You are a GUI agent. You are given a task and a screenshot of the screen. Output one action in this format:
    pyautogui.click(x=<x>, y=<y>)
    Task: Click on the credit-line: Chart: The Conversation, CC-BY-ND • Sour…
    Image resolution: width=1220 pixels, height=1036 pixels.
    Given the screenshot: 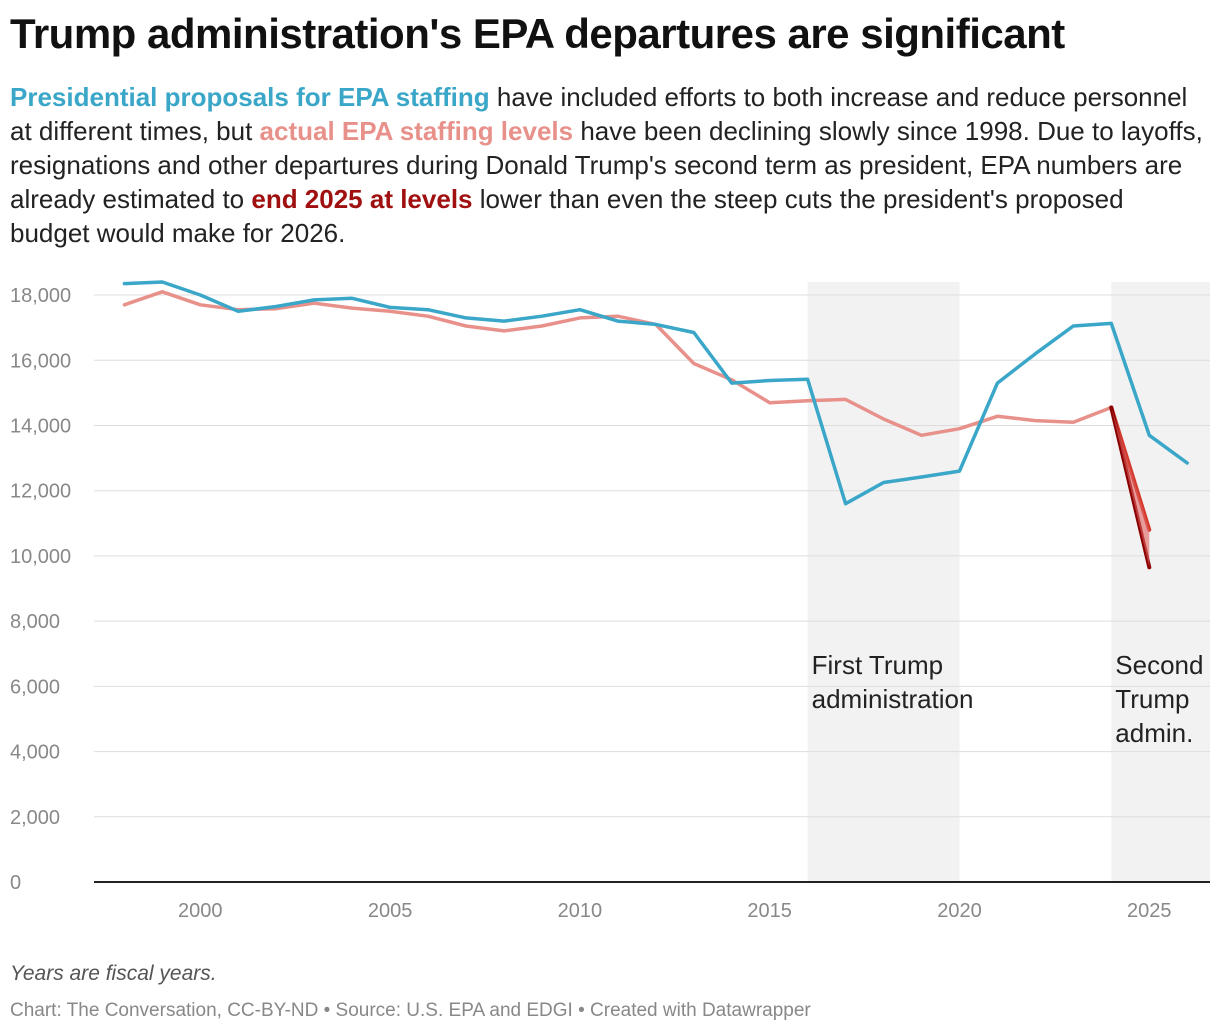 What is the action you would take?
    pyautogui.click(x=410, y=1010)
    